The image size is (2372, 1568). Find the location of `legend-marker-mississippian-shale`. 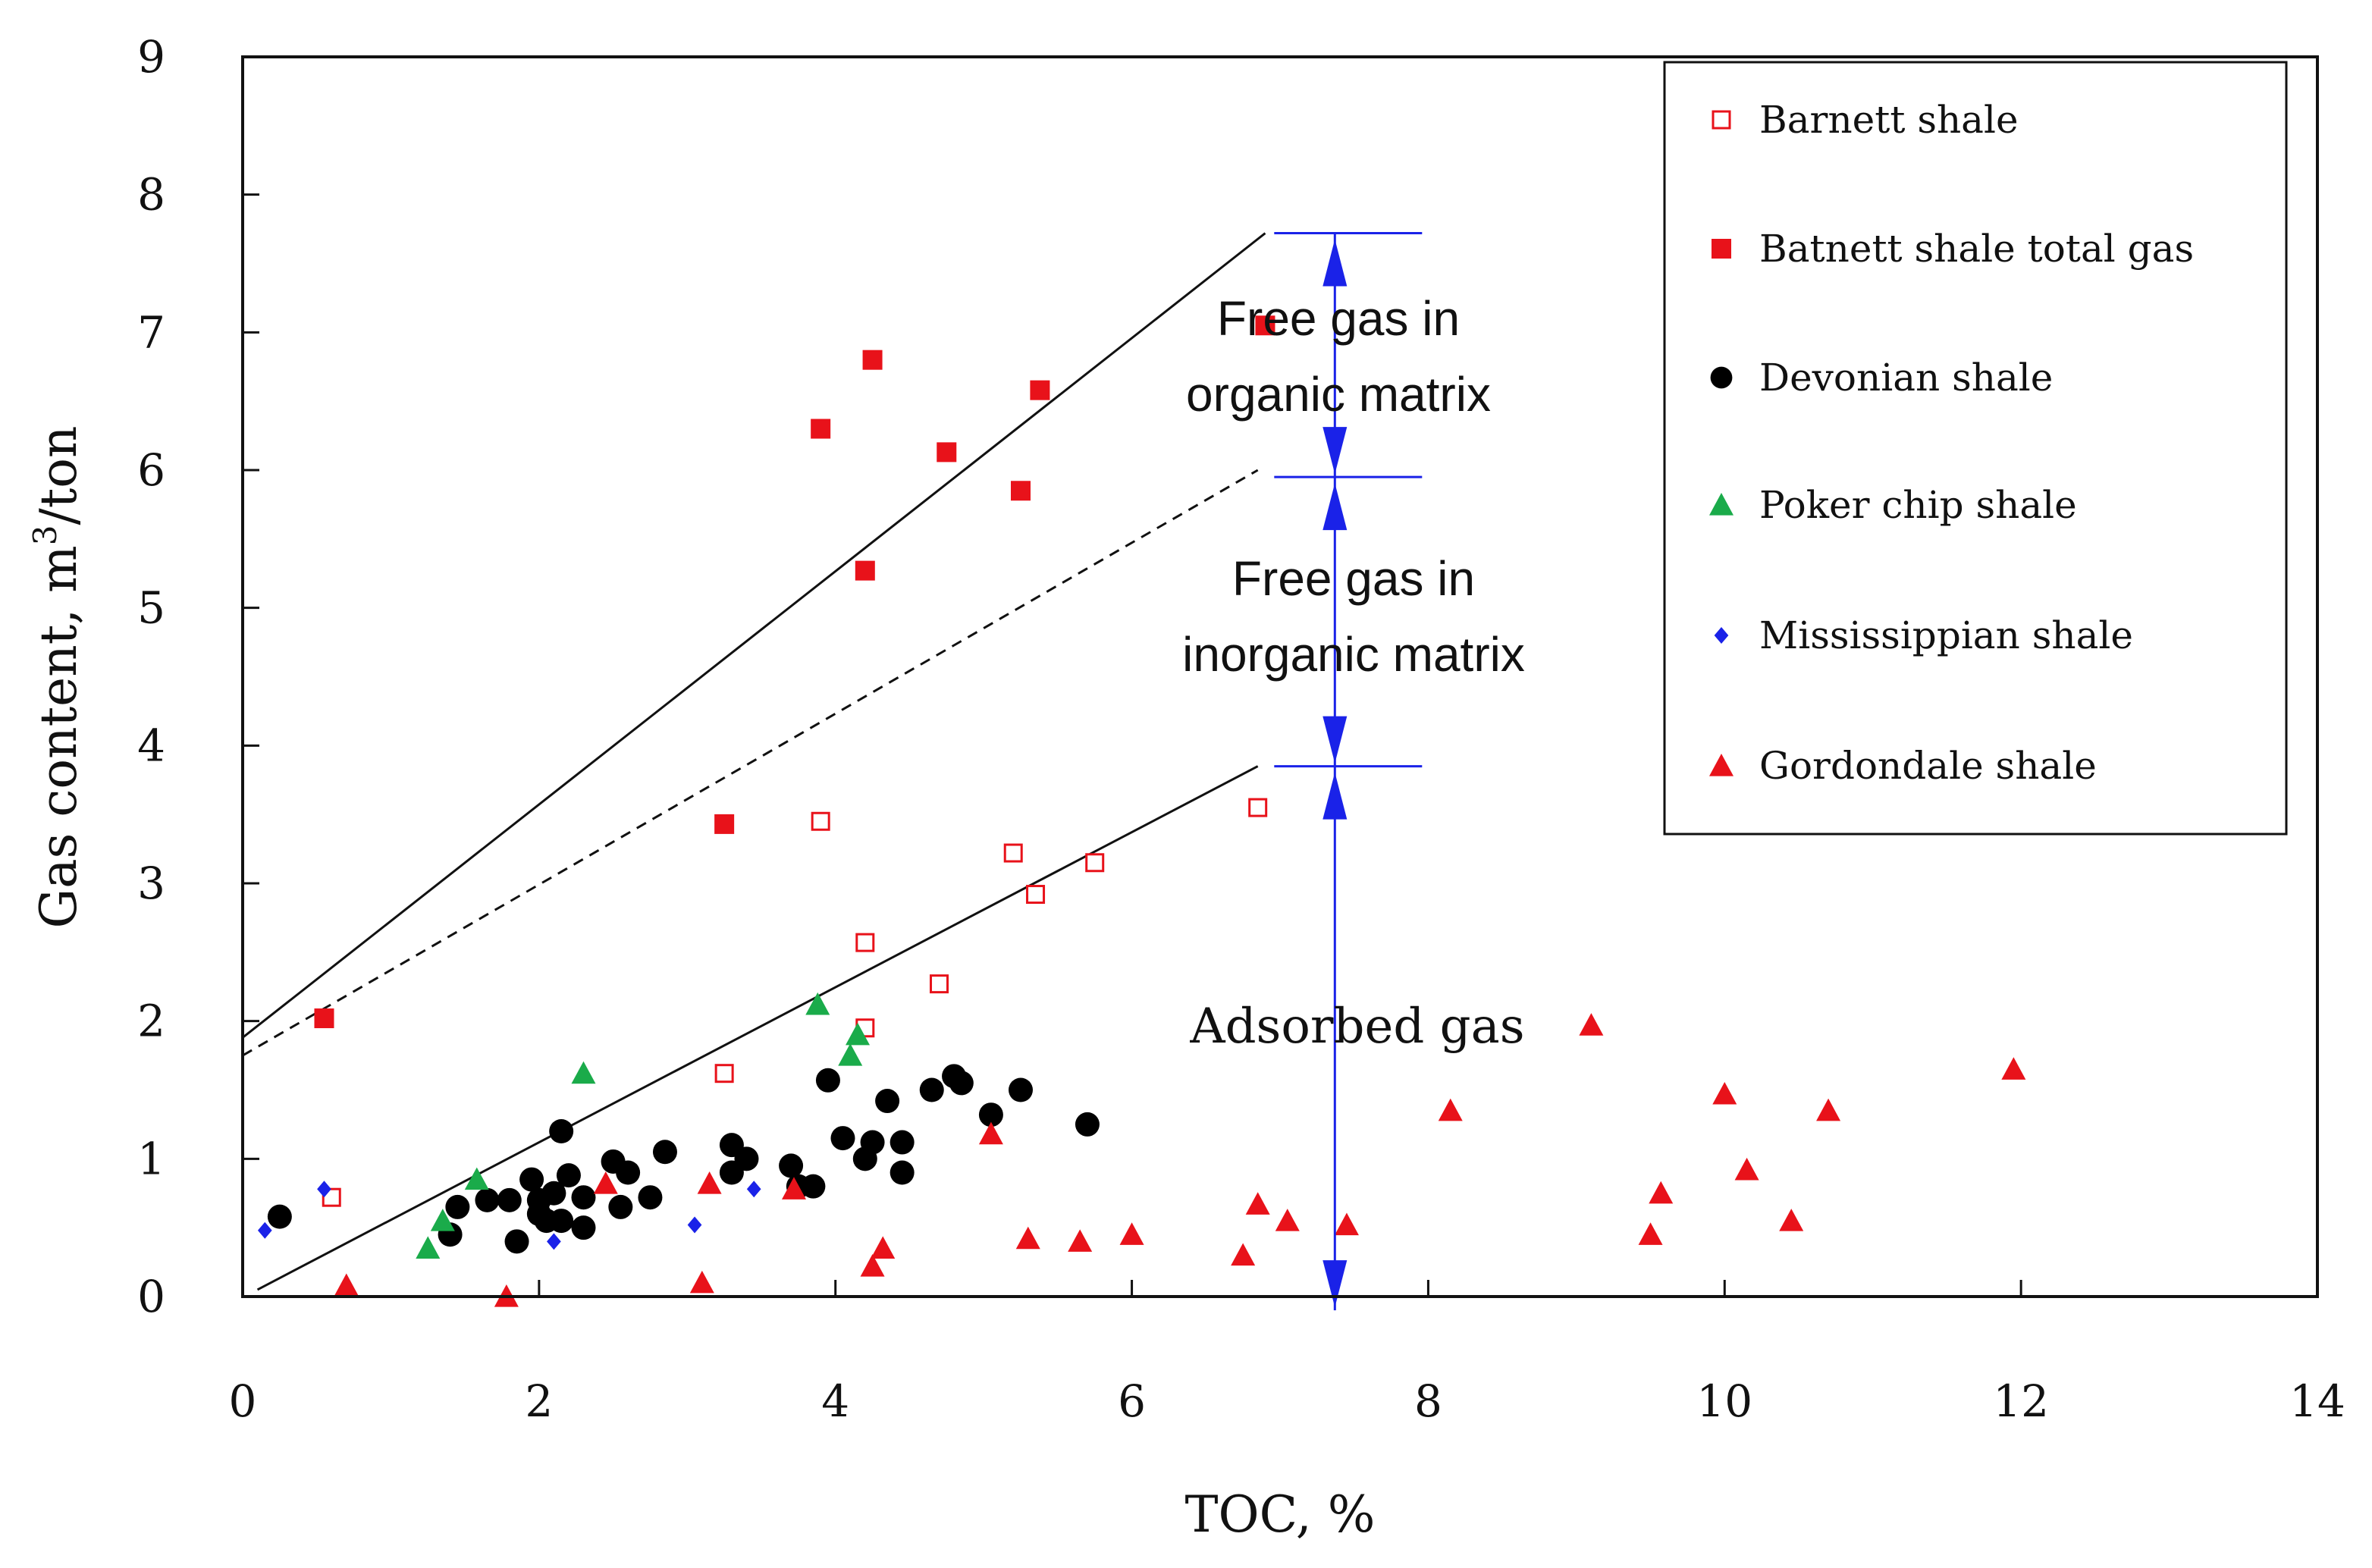

legend-marker-mississippian-shale is located at coordinates (1721, 636).